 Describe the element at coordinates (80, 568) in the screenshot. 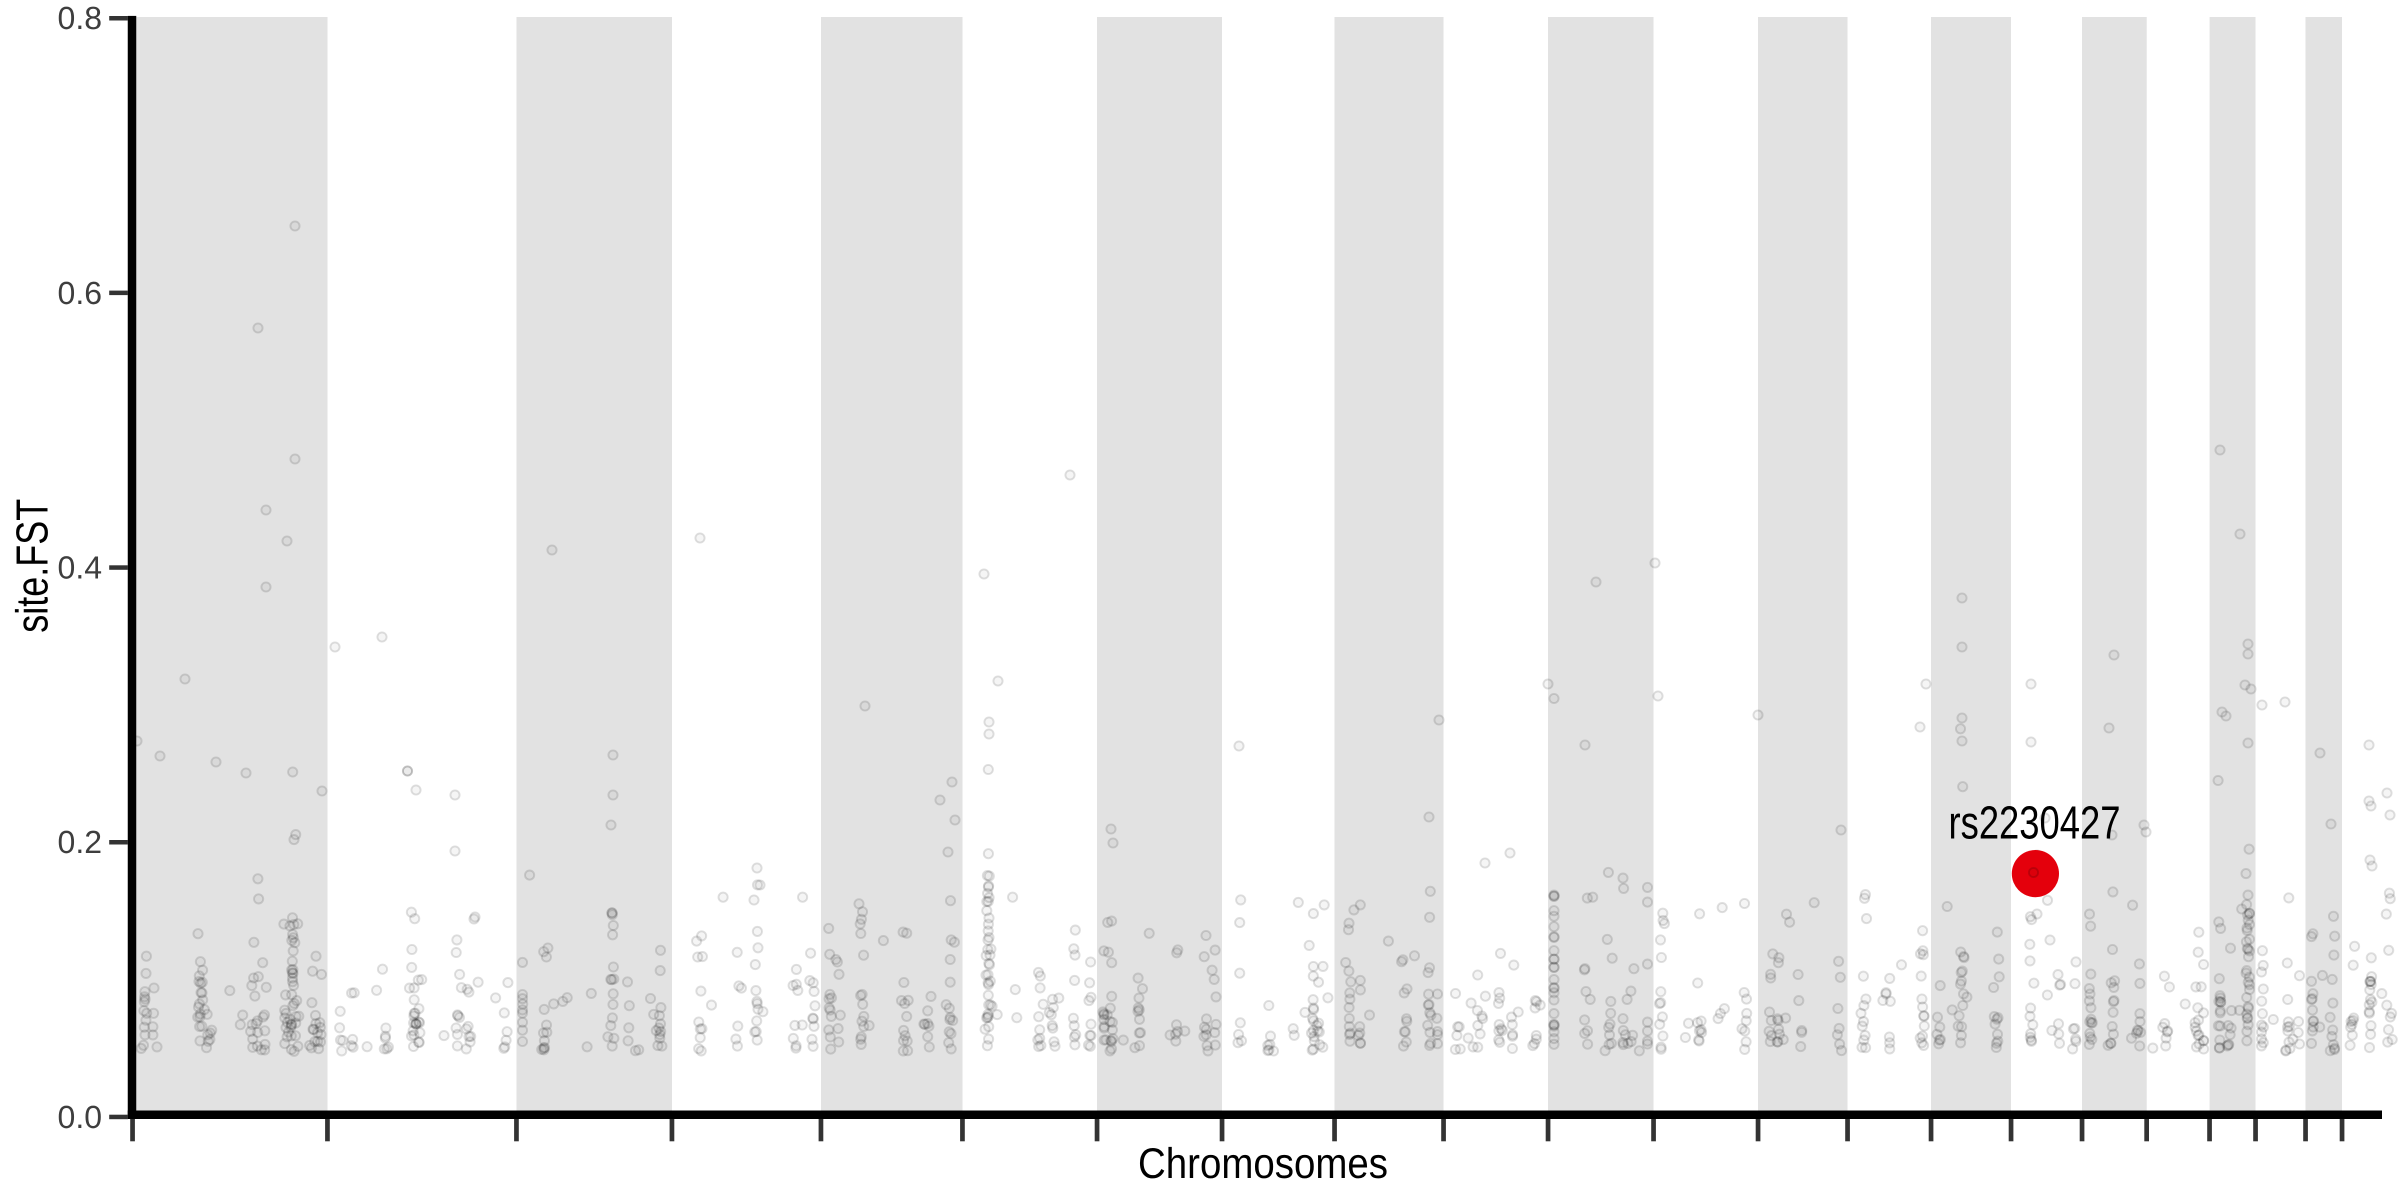

I see `svg-text: 0.4` at that location.